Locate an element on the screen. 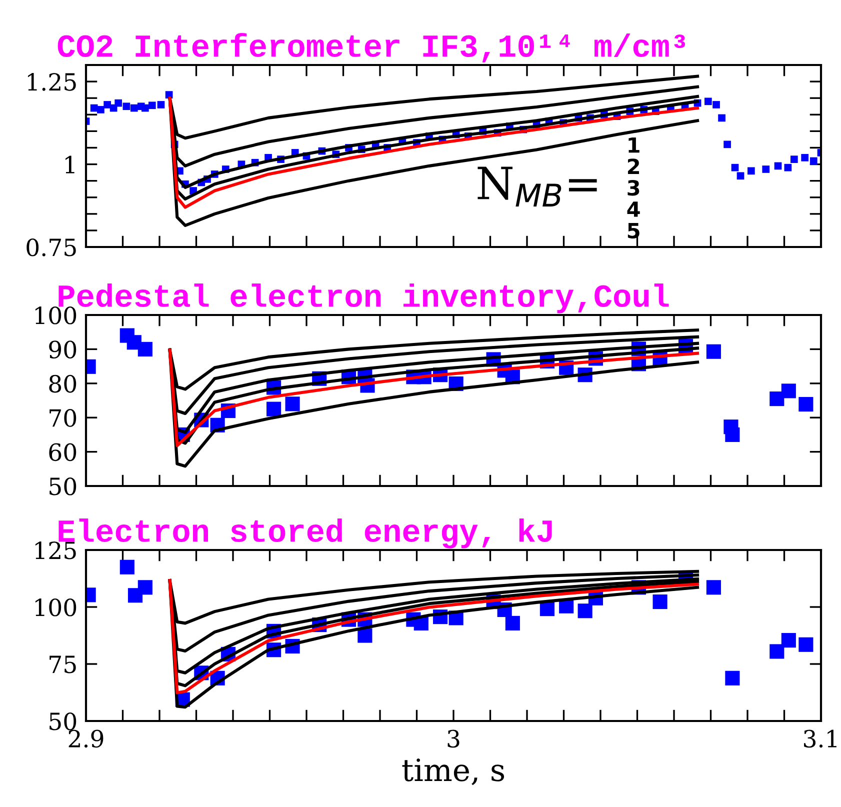  x-tick-label: 3 is located at coordinates (454, 739).